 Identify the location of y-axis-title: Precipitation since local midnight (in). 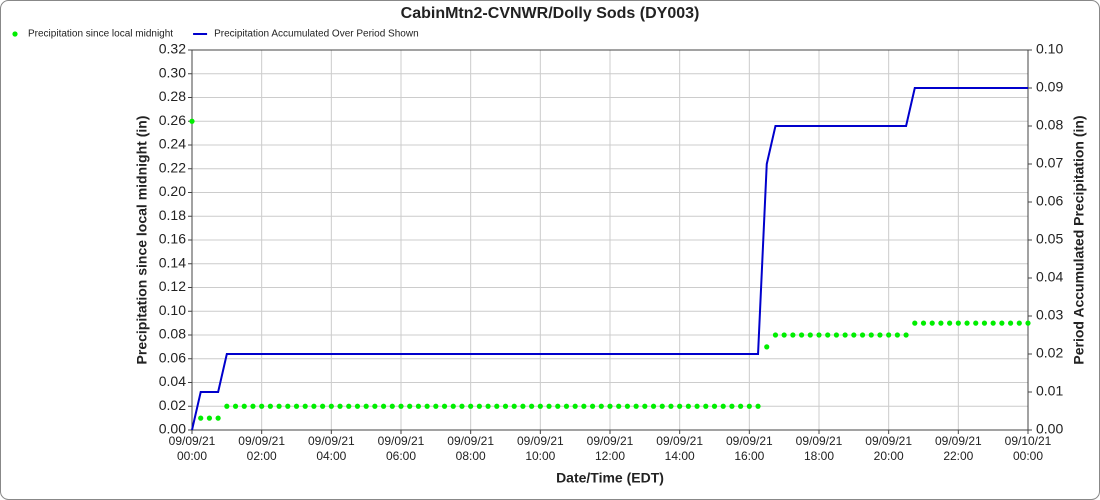
(142, 240).